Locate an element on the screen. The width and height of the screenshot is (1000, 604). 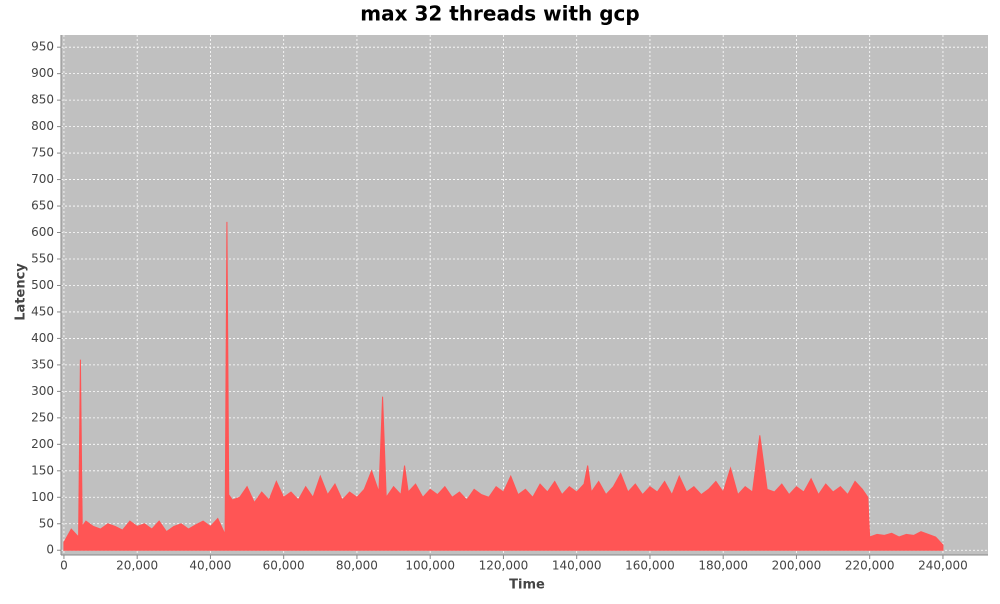
y-tick-label: 150 is located at coordinates (42, 470).